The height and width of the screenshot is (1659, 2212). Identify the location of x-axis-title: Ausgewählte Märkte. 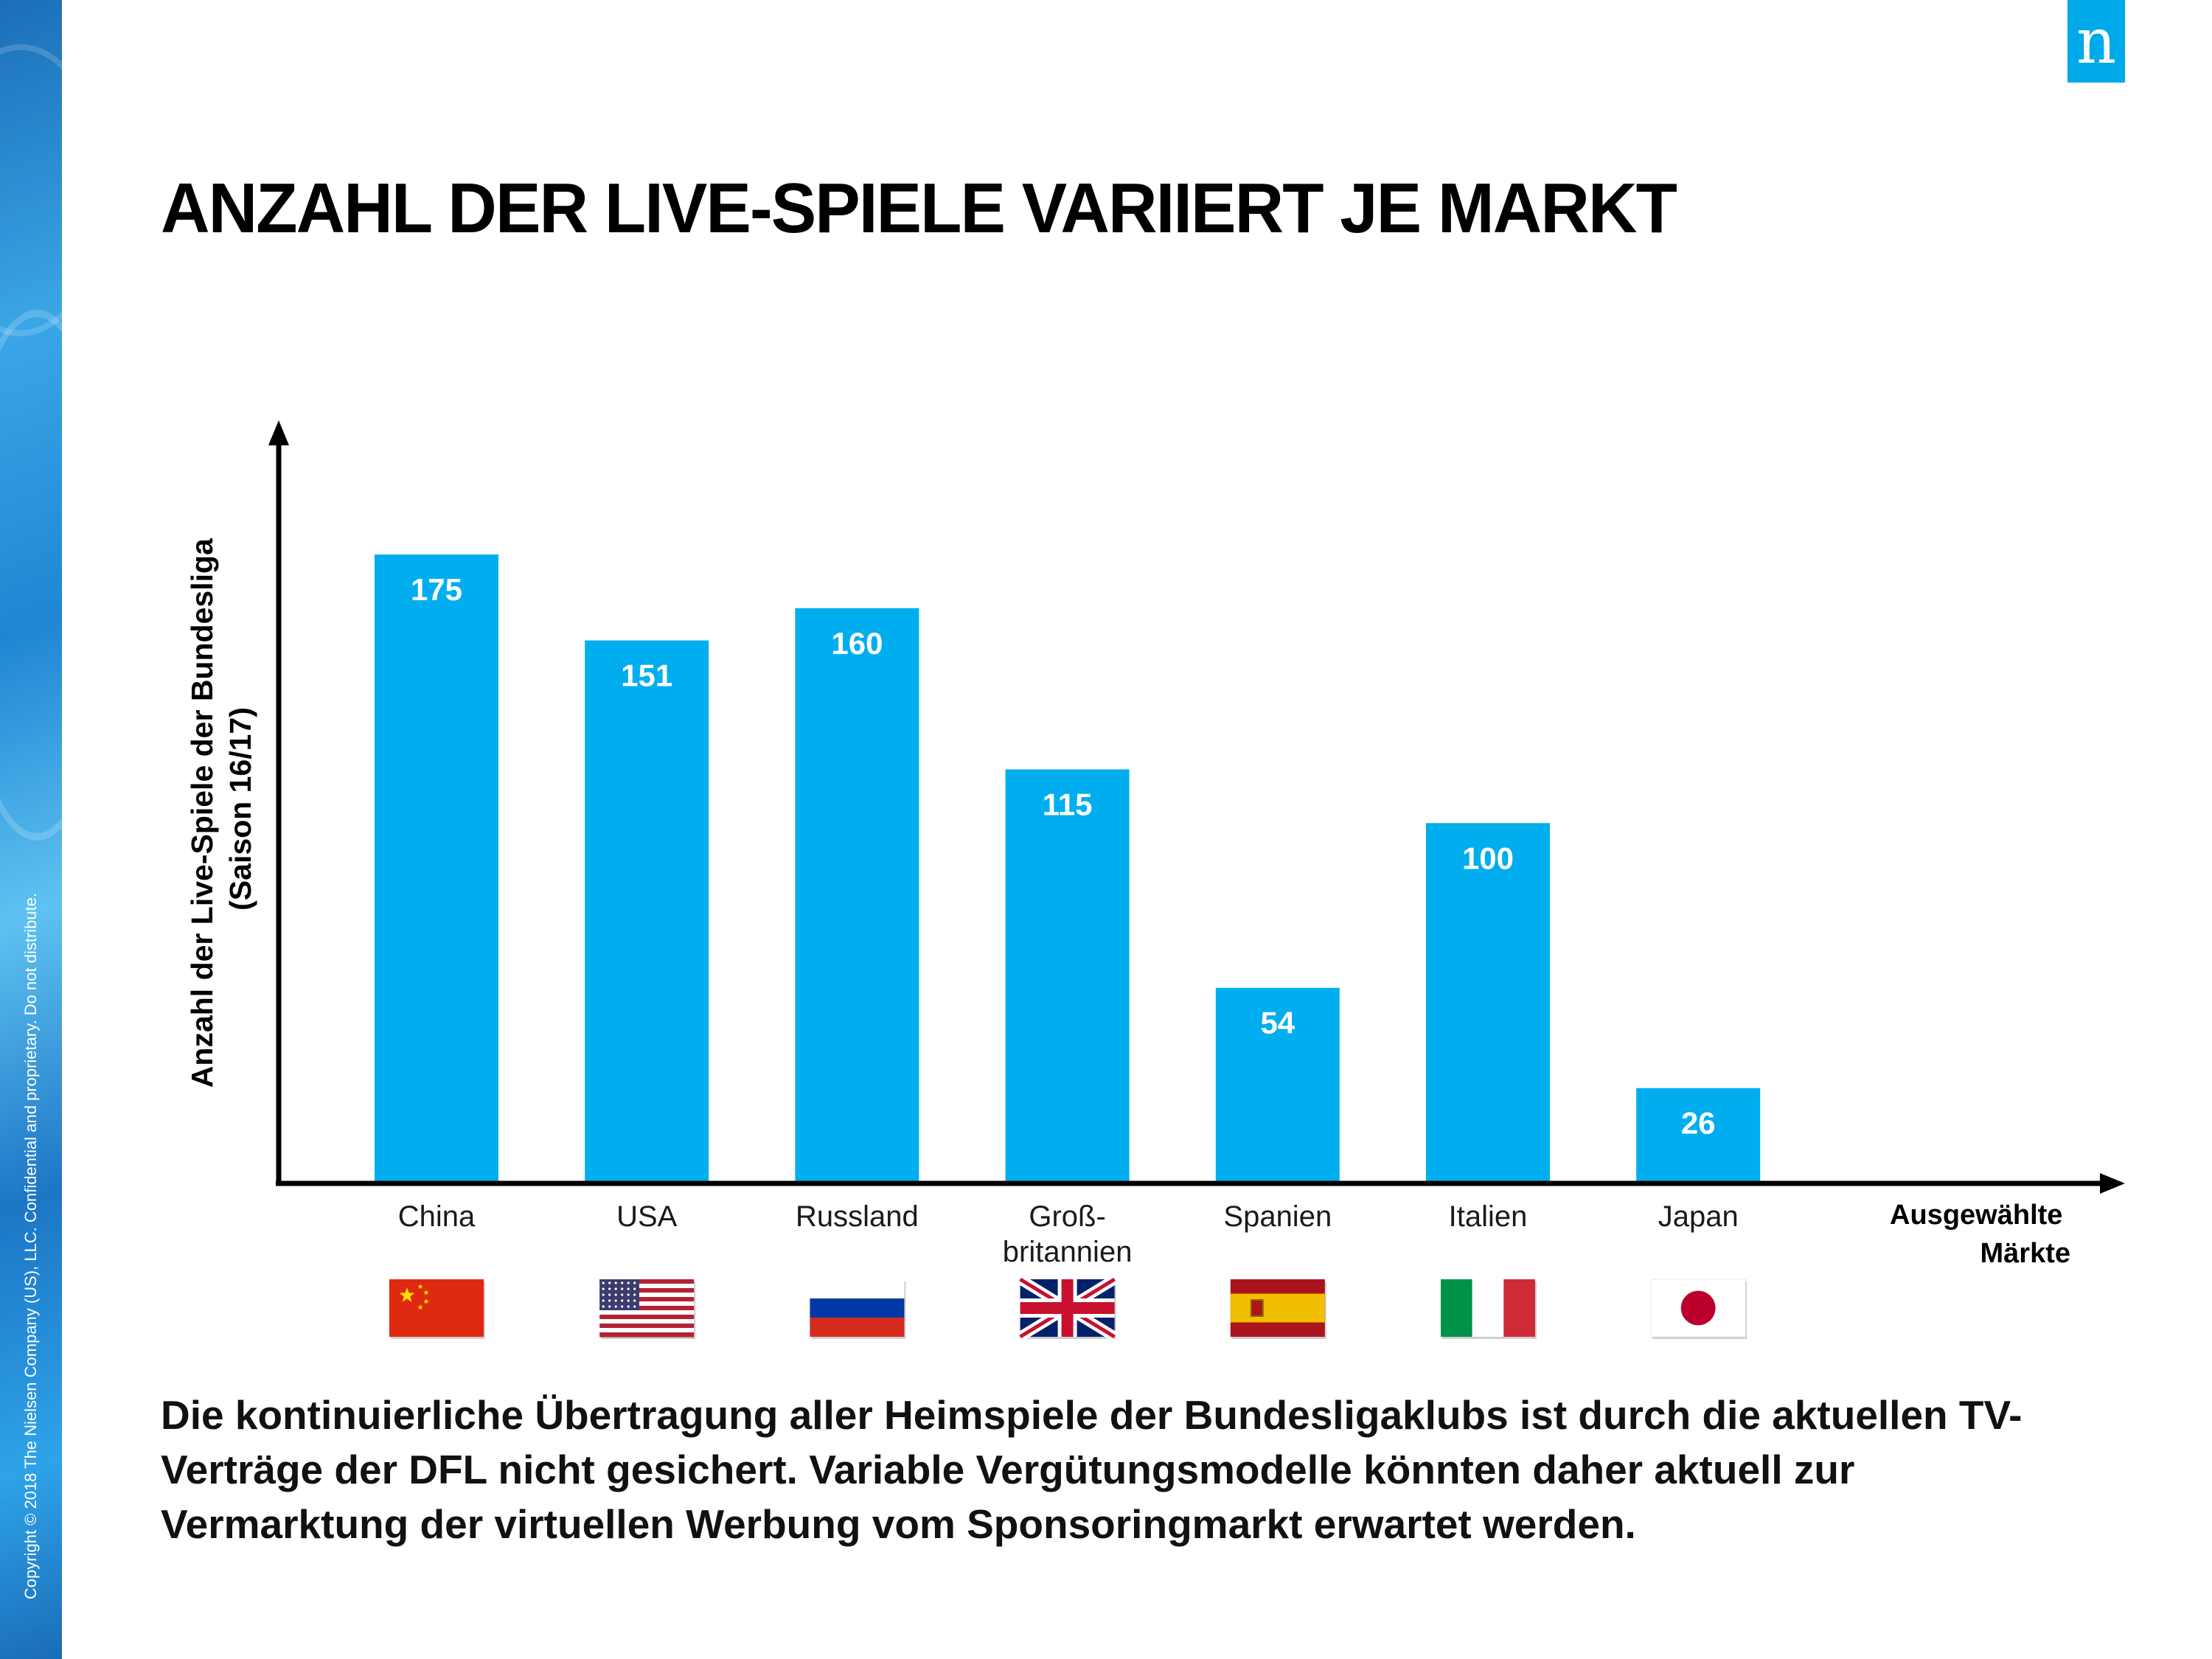
(1980, 1234).